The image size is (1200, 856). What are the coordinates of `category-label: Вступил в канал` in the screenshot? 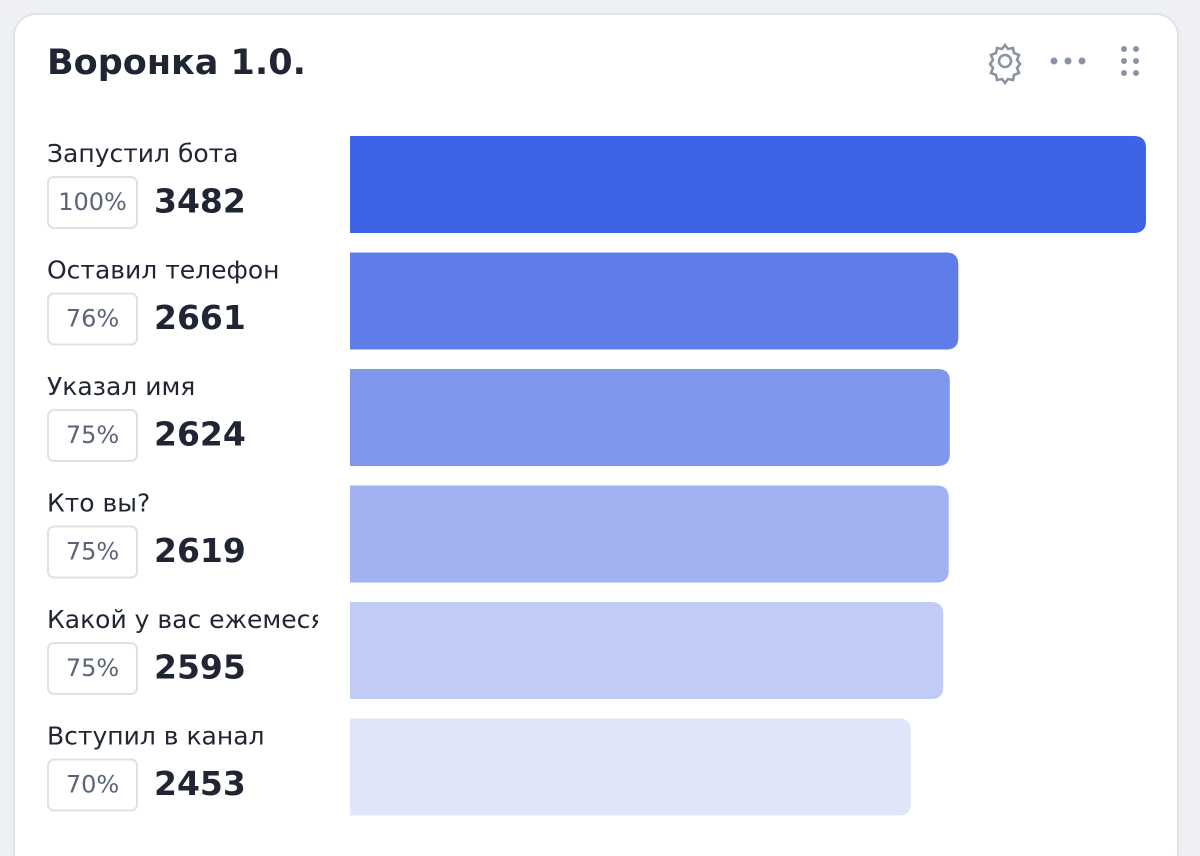 It's located at (156, 736).